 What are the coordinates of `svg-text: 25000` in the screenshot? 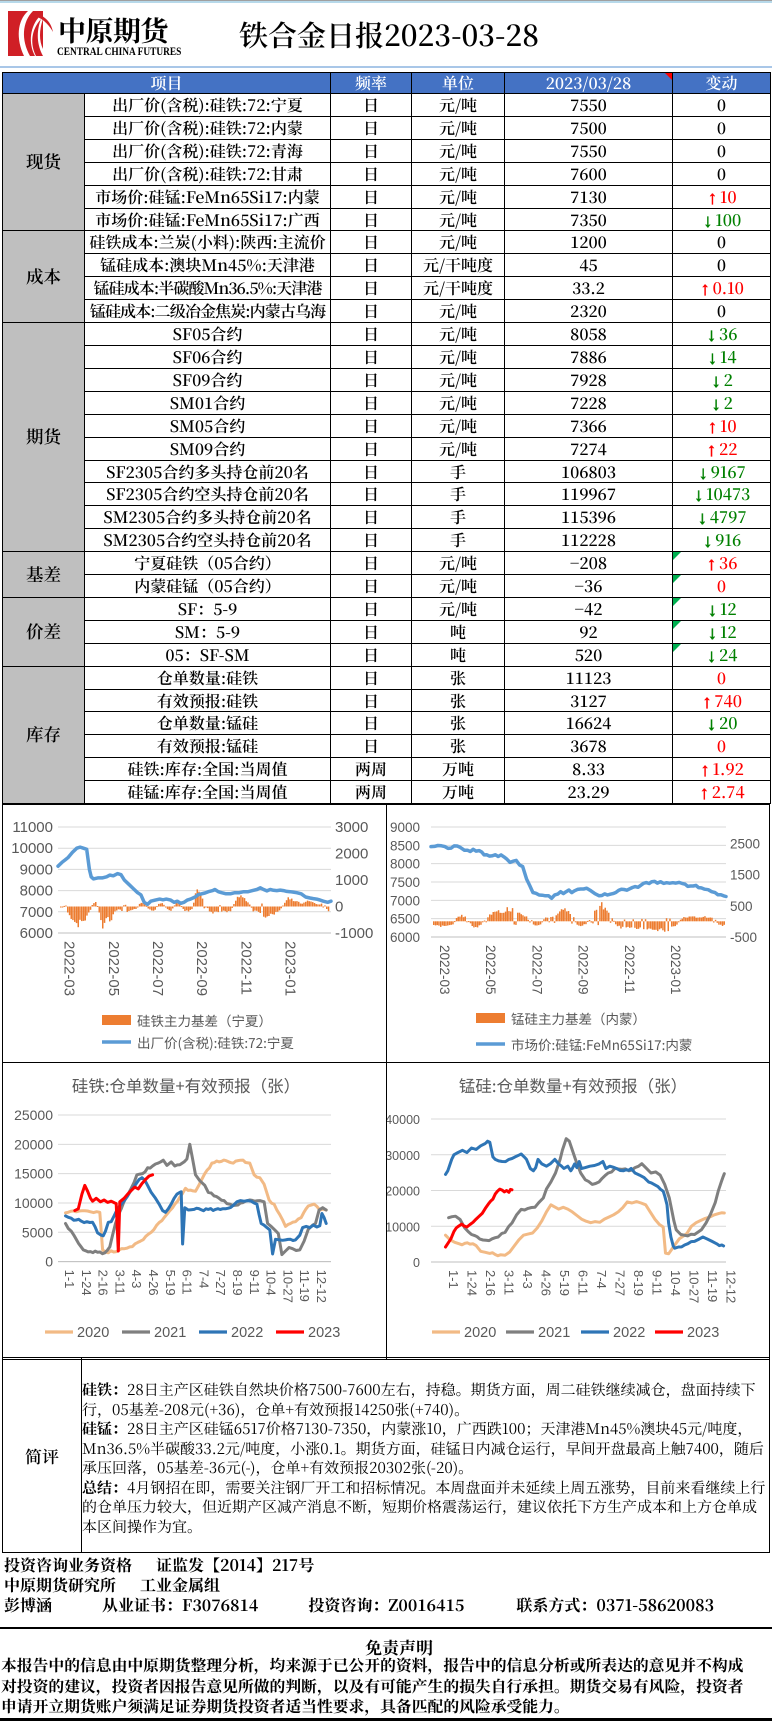 It's located at (33, 1115).